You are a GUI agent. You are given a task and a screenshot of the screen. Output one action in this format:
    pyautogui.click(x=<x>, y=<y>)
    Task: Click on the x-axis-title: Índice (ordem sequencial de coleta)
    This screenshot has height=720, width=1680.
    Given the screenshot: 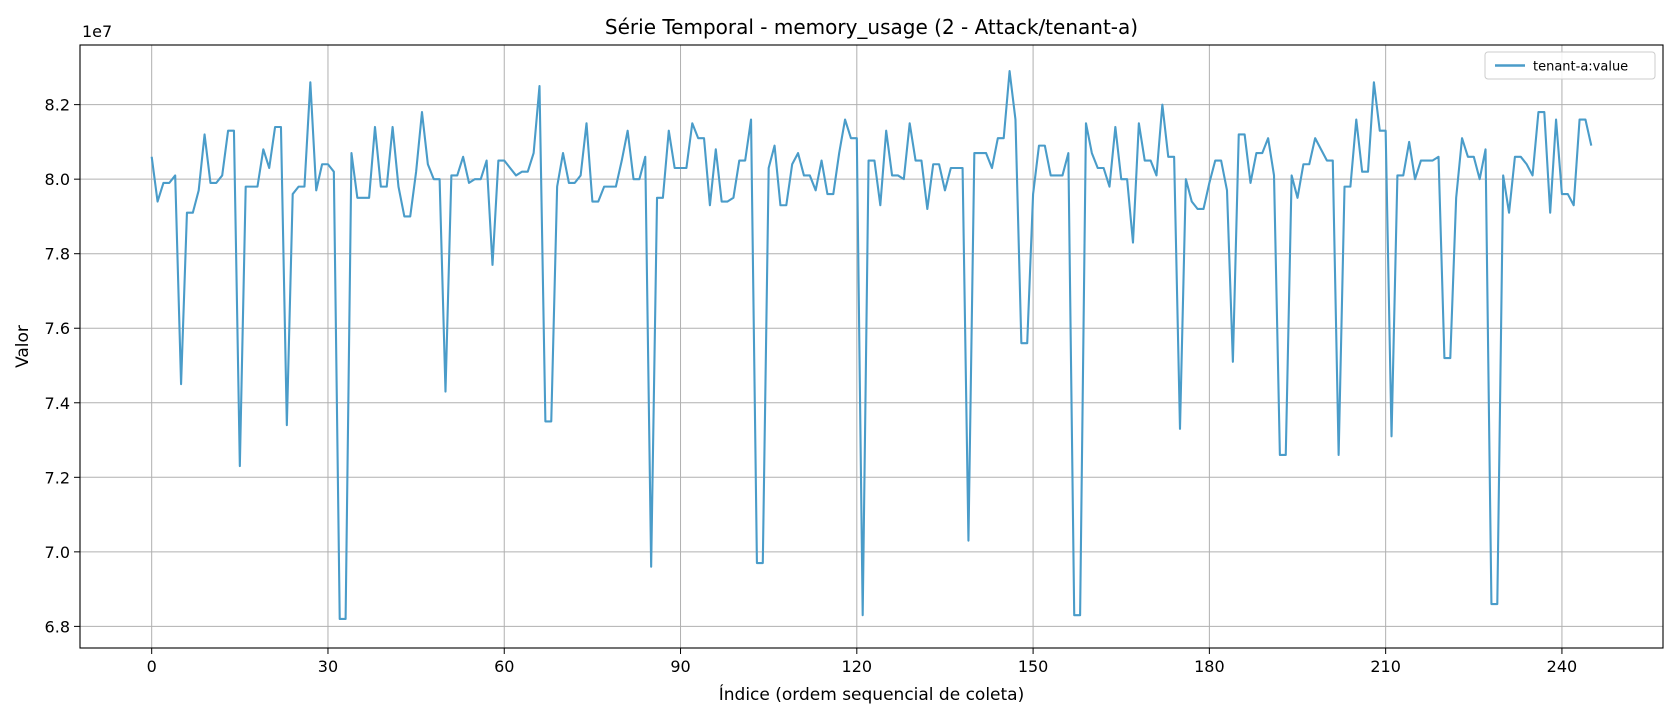 What is the action you would take?
    pyautogui.click(x=871, y=694)
    